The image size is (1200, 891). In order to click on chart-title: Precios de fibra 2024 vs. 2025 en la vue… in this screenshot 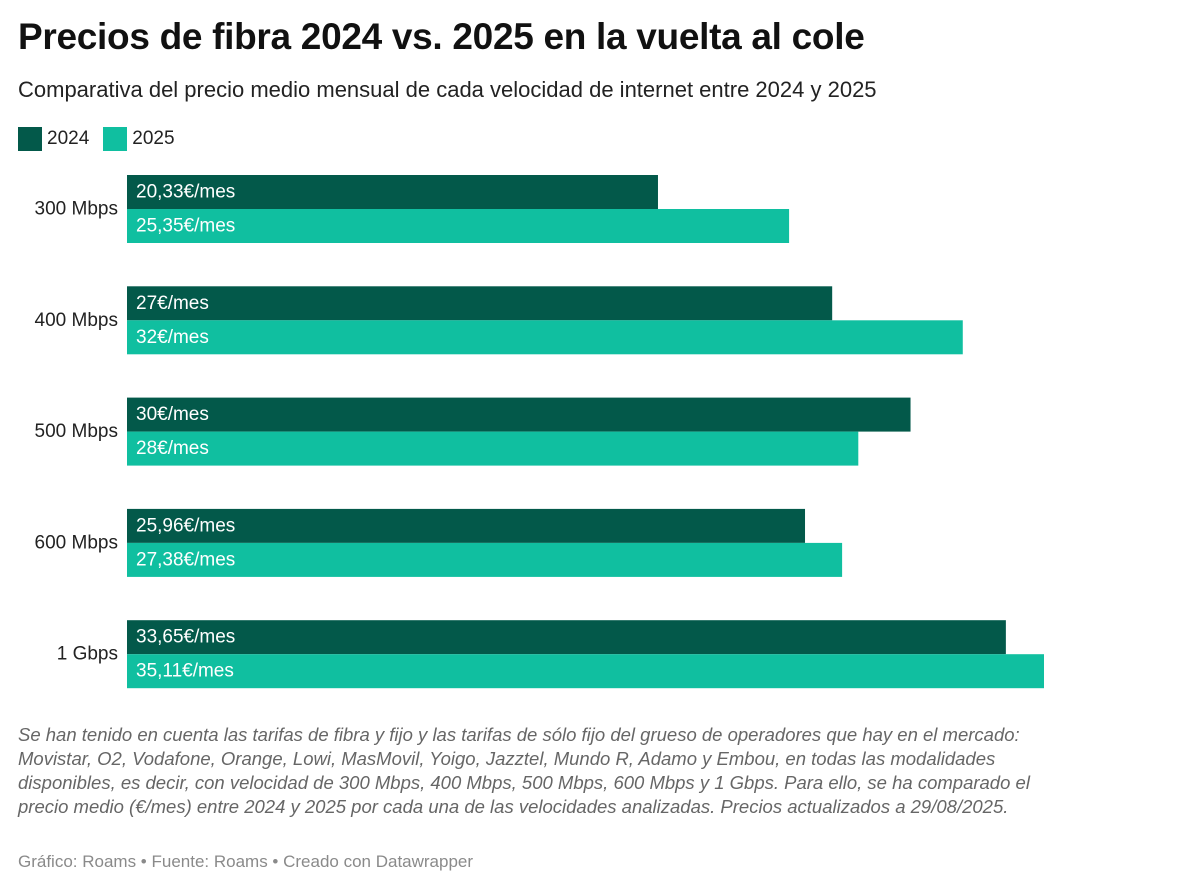, I will do `click(441, 36)`.